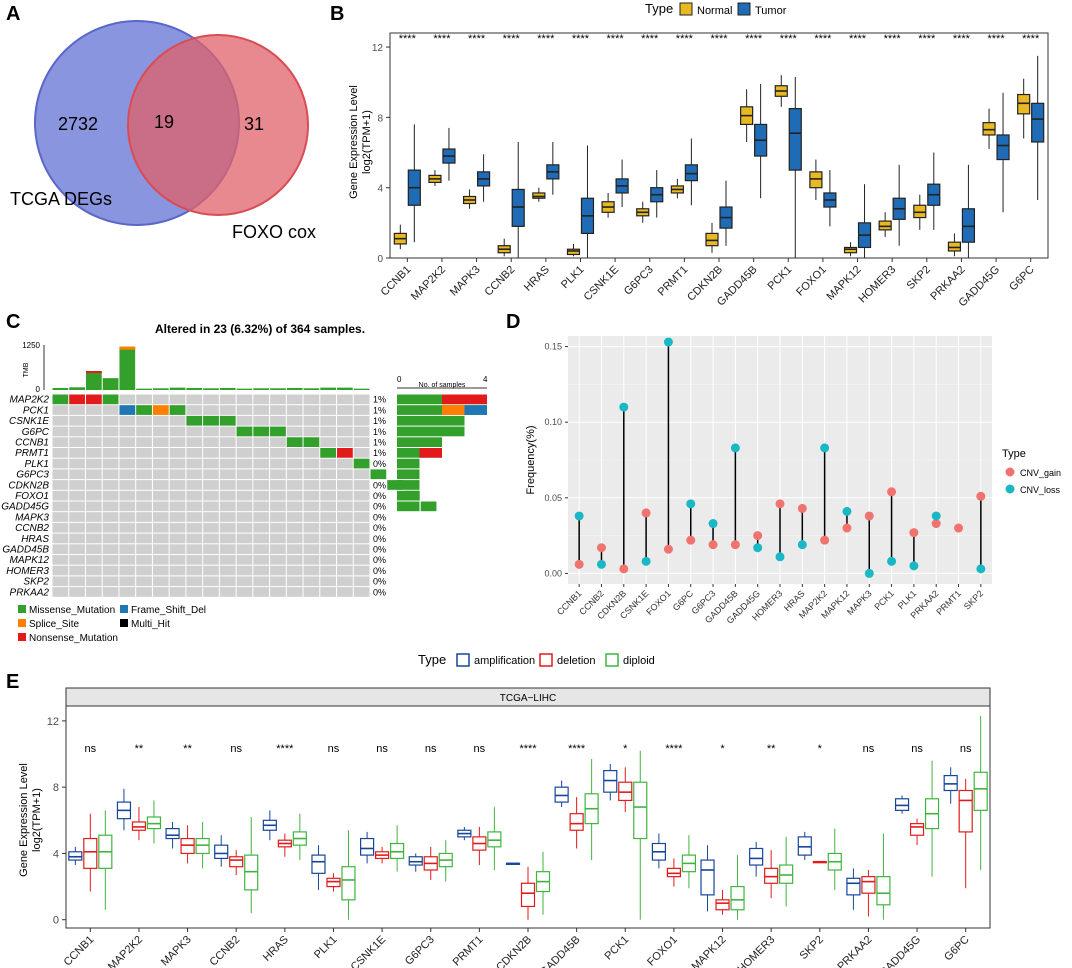  Describe the element at coordinates (400, 237) in the screenshot. I see `box-normal-ccnb1` at that location.